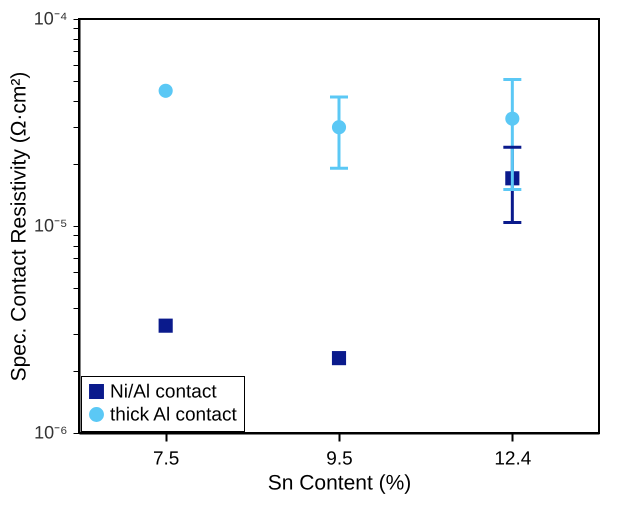 The height and width of the screenshot is (506, 643). I want to click on y-axis-title: Spec. Contact Resistivity (Ω·cm²), so click(19, 227).